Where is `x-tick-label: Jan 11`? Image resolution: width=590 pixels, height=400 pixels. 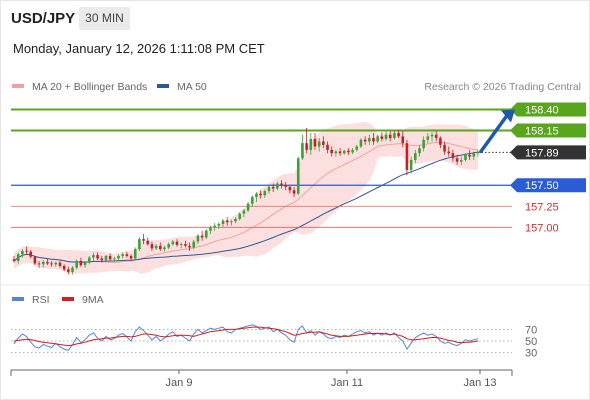 x-tick-label: Jan 11 is located at coordinates (347, 383).